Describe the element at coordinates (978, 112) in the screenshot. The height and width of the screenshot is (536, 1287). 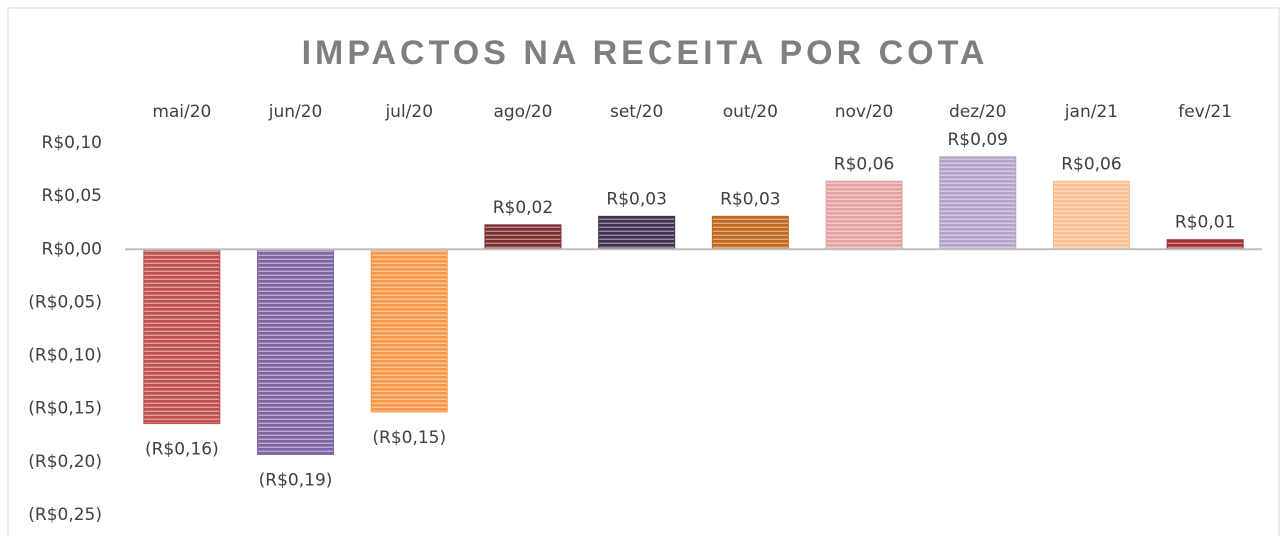
I see `x-tick-label: dez/20` at that location.